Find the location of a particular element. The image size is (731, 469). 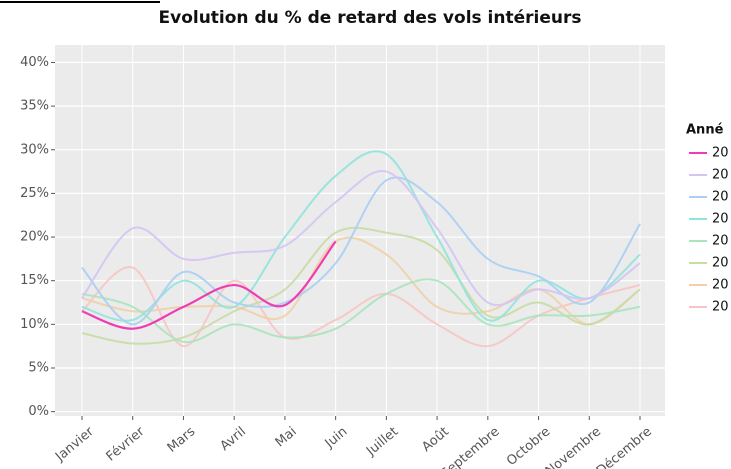

x-tick-label: Mai is located at coordinates (286, 437).